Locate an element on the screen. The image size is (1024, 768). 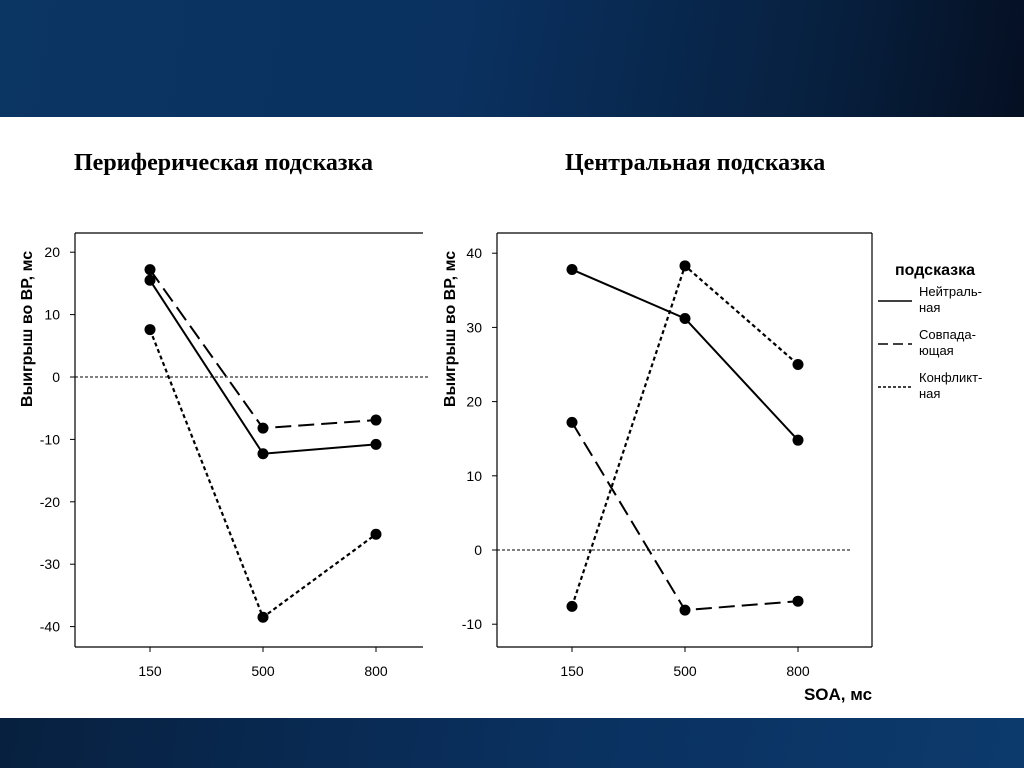
chart-title-peripheral: Периферическая подсказка is located at coordinates (224, 163).